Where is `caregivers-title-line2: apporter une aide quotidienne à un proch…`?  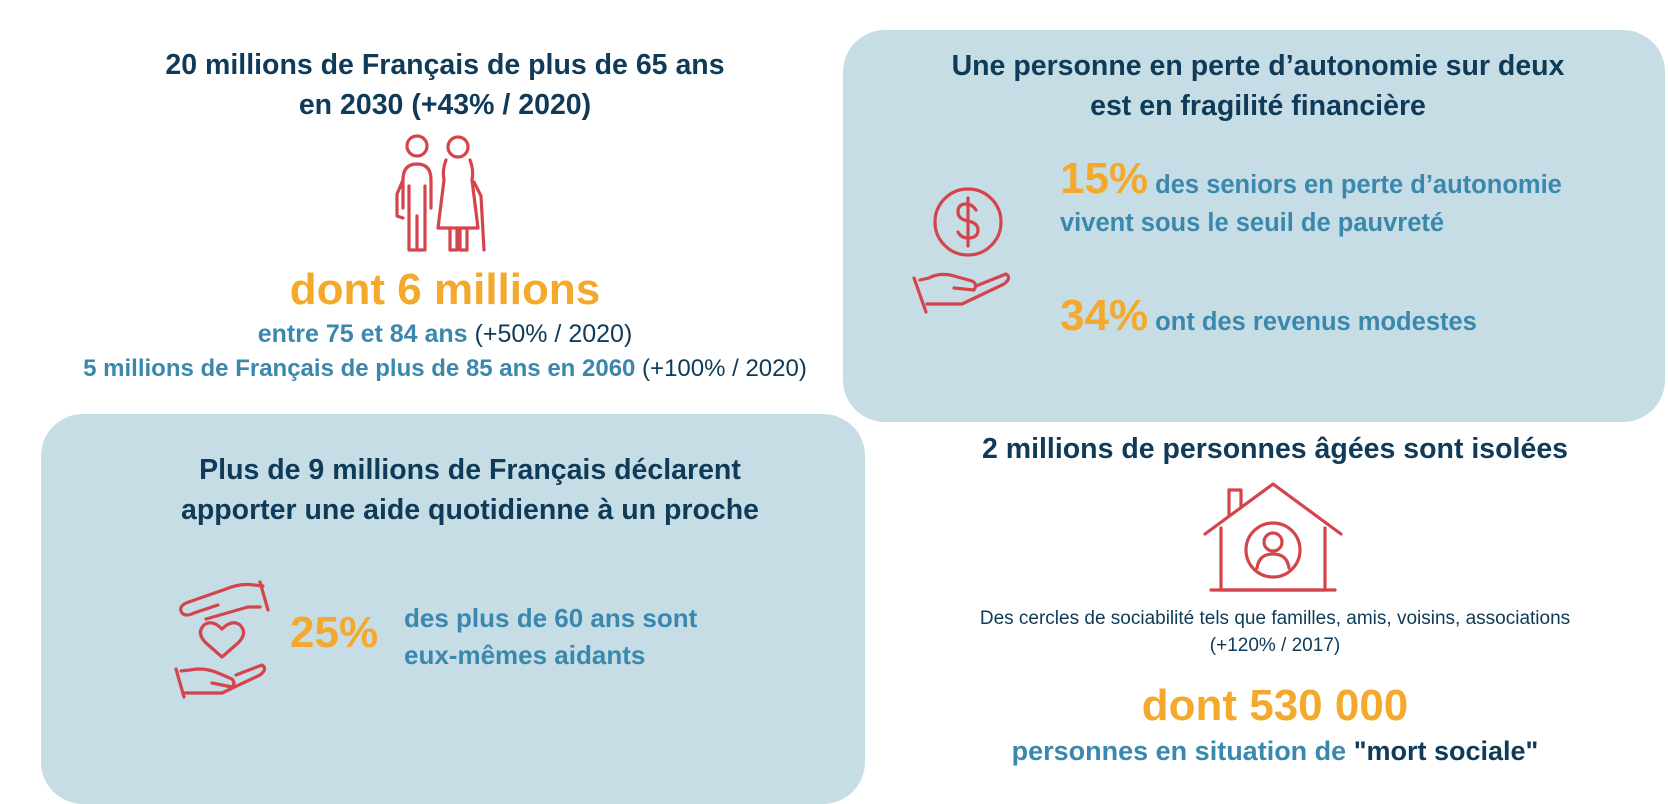
caregivers-title-line2: apporter une aide quotidienne à un proch… is located at coordinates (470, 510).